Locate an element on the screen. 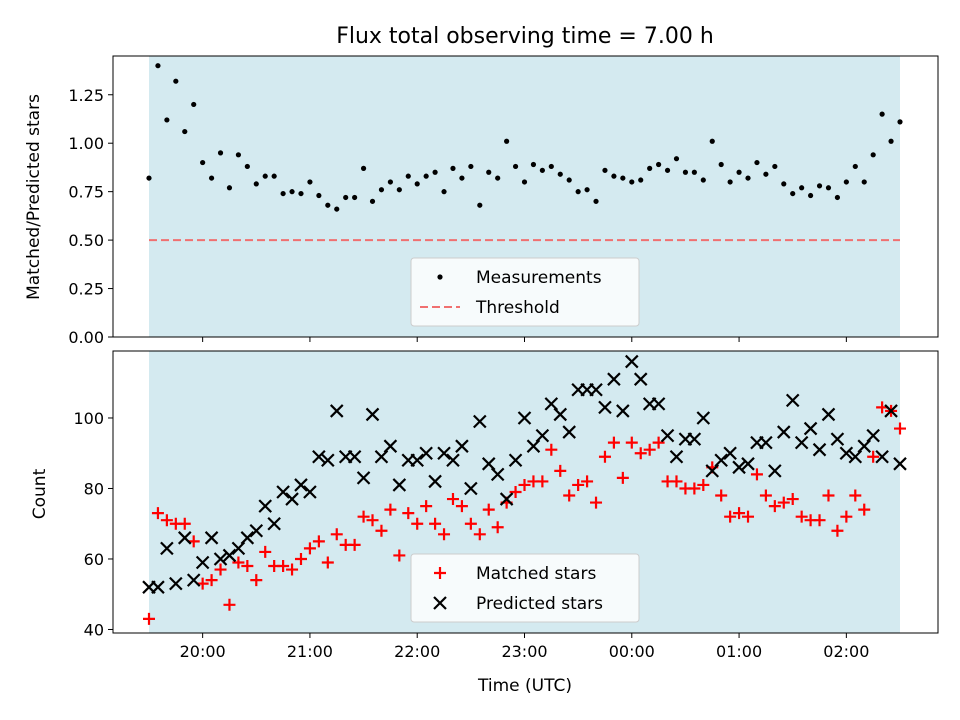 The image size is (960, 720). legend-matched-stars: Matched stars is located at coordinates (536, 574).